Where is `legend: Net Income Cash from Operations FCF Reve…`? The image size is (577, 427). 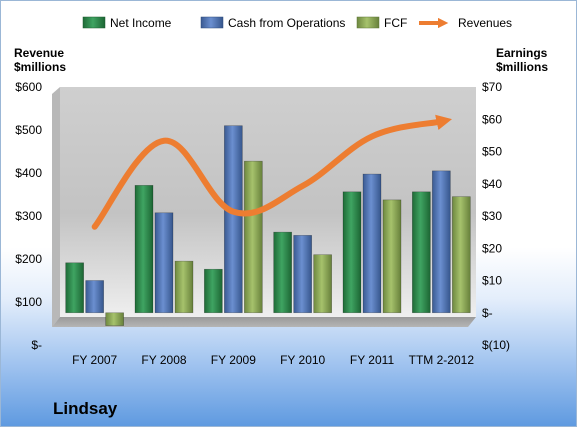
legend: Net Income Cash from Operations FCF Reve… is located at coordinates (297, 23).